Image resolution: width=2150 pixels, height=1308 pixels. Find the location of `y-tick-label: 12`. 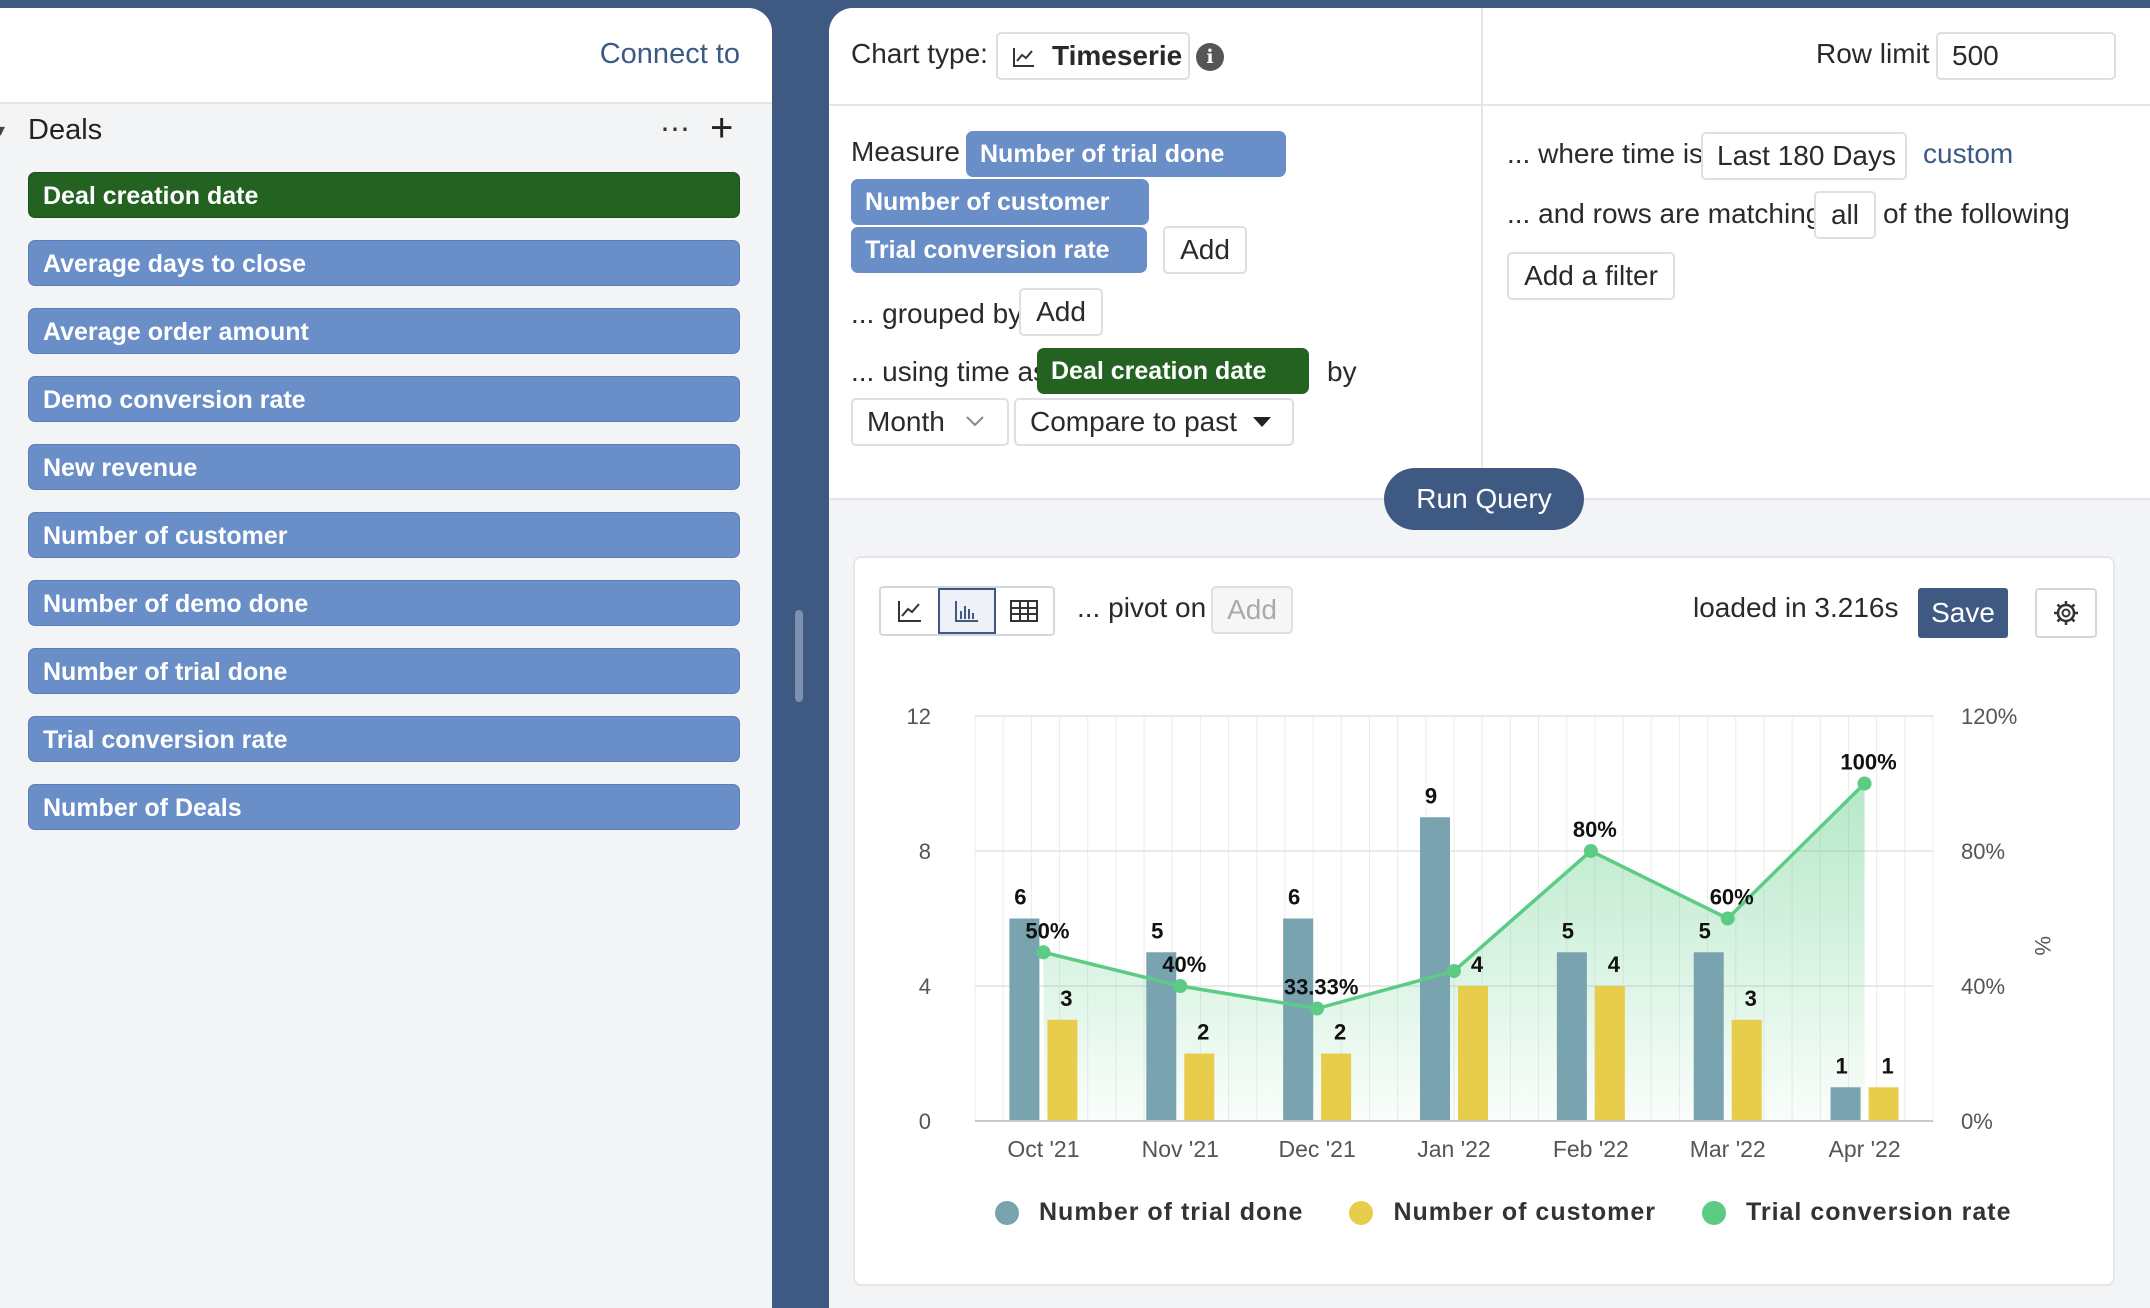

y-tick-label: 12 is located at coordinates (919, 716).